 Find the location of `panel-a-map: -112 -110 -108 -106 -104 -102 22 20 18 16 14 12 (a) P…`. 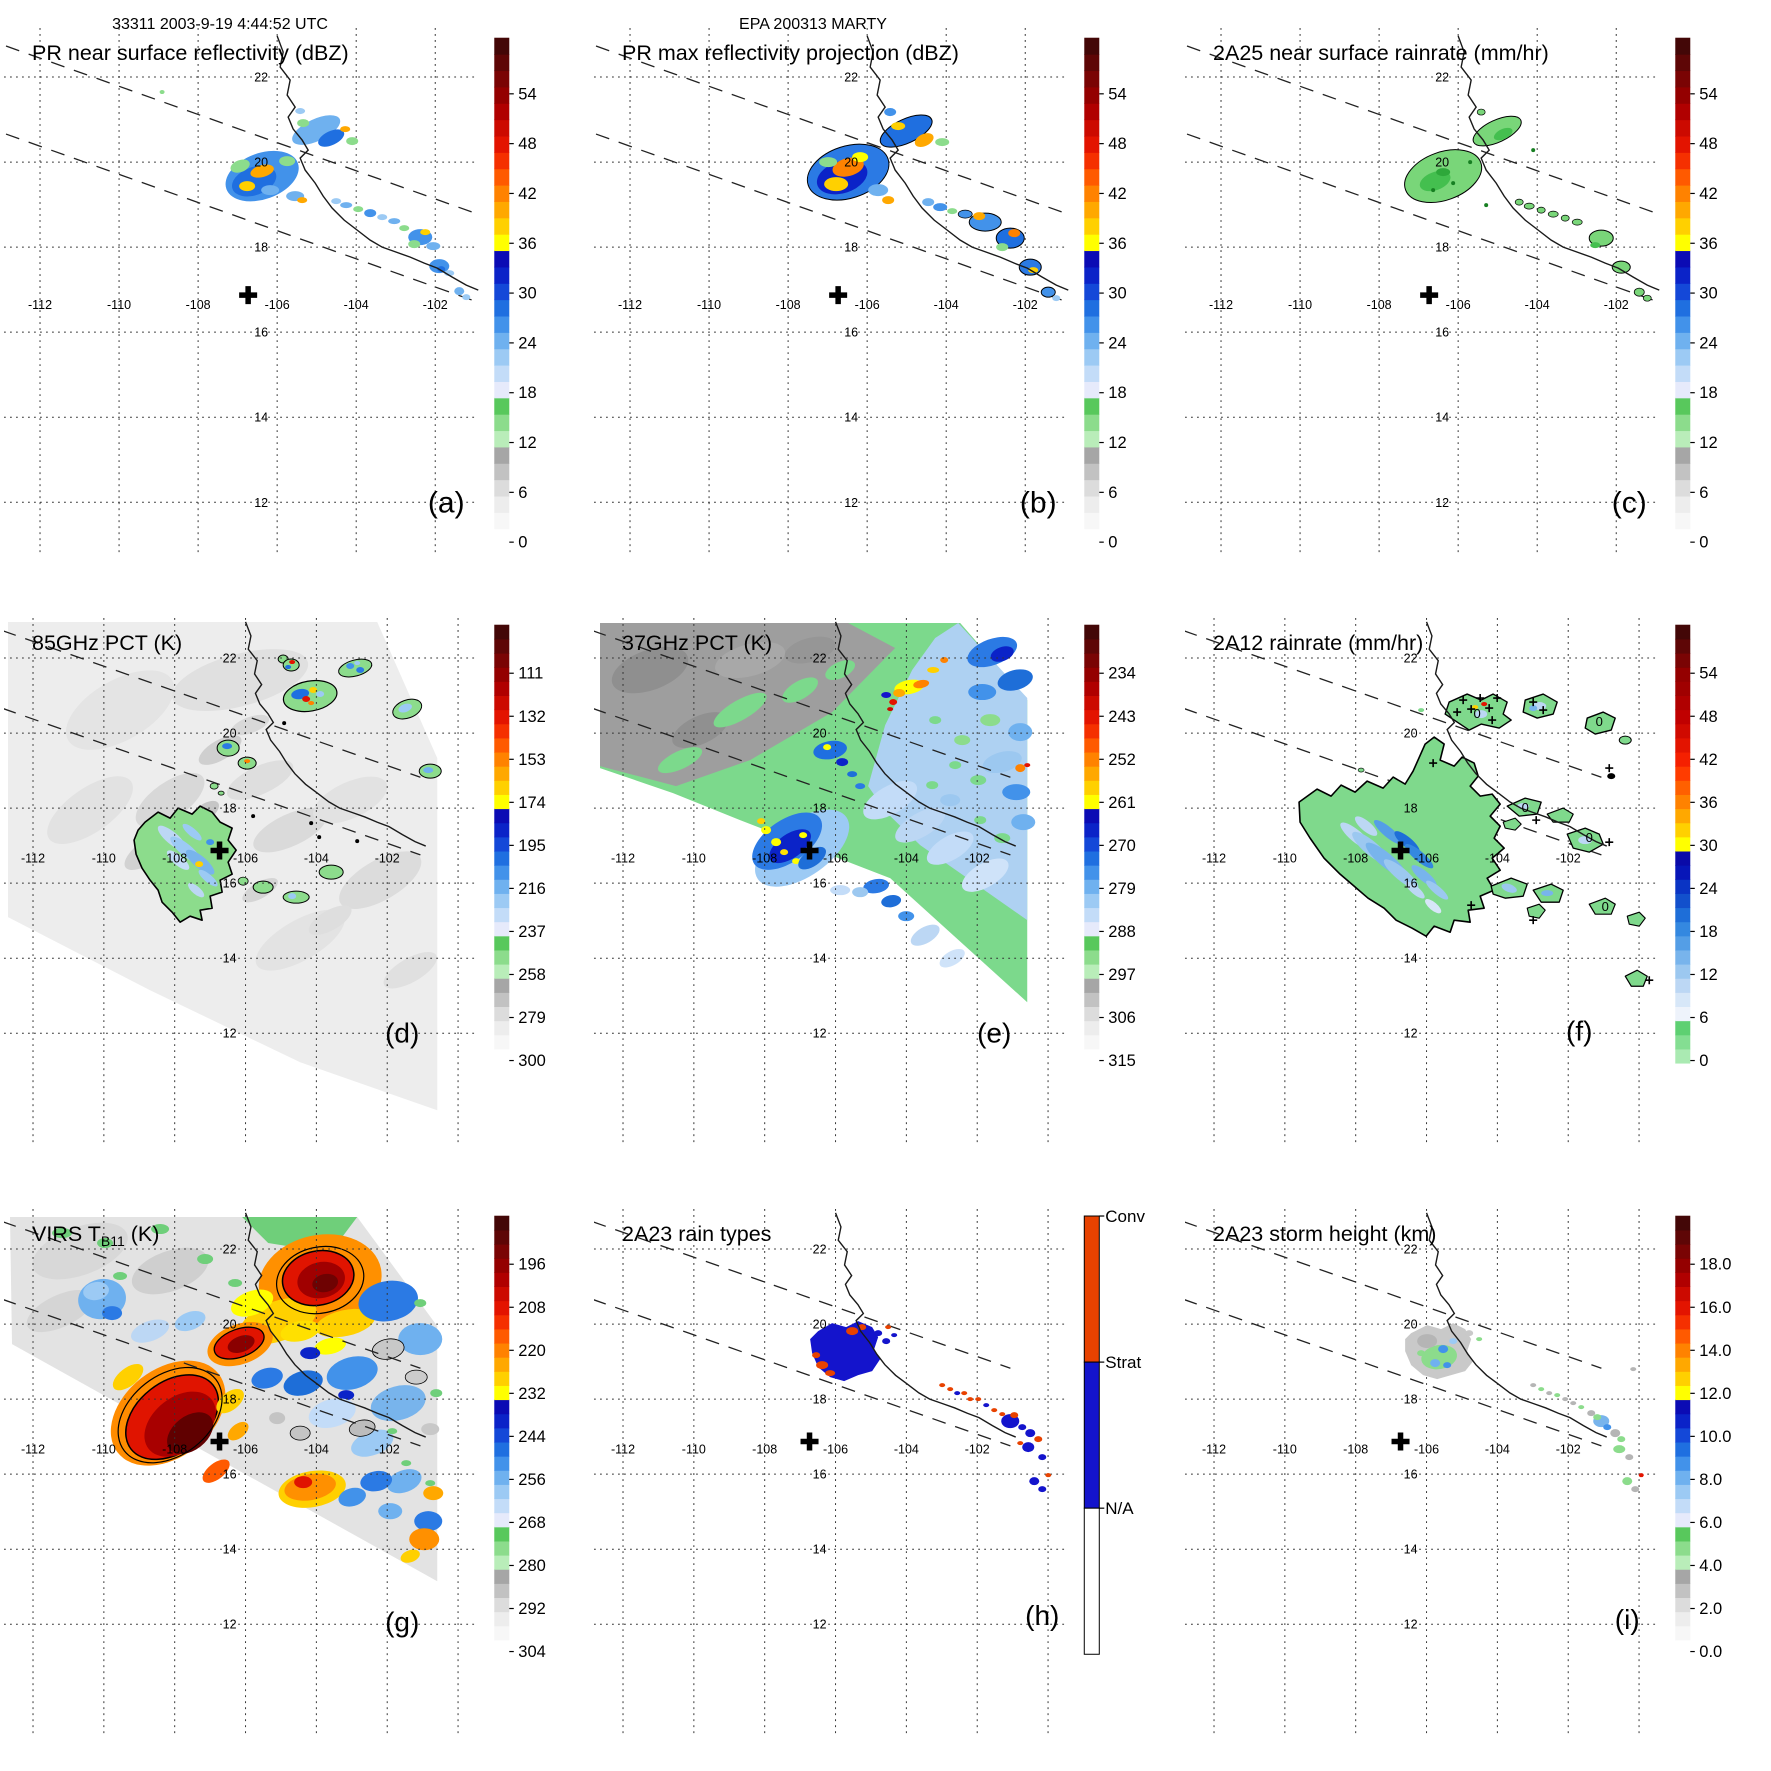

panel-a-map: -112 -110 -108 -106 -104 -102 22 20 18 16 14 12 (a) P… is located at coordinates (270, 292).